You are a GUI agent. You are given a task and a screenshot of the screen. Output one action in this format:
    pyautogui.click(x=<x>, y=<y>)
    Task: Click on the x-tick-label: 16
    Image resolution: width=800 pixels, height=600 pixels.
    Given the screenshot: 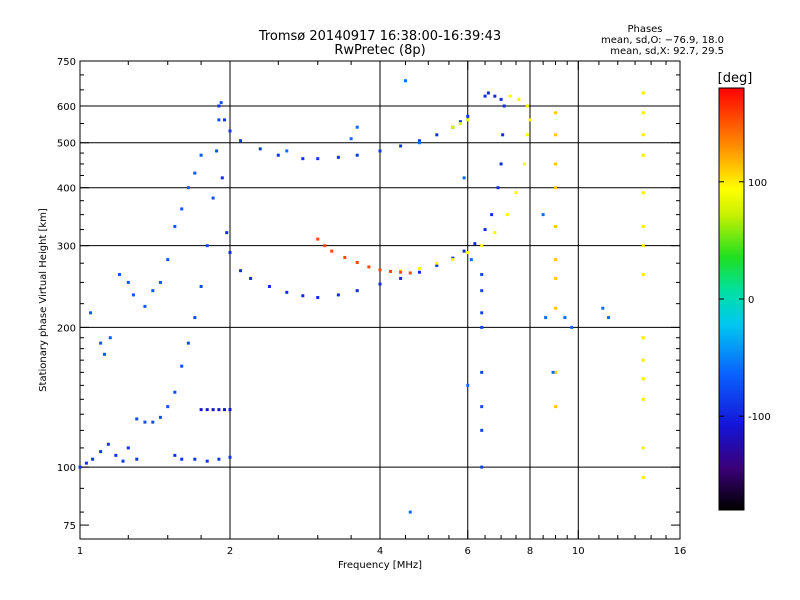 What is the action you would take?
    pyautogui.click(x=680, y=551)
    